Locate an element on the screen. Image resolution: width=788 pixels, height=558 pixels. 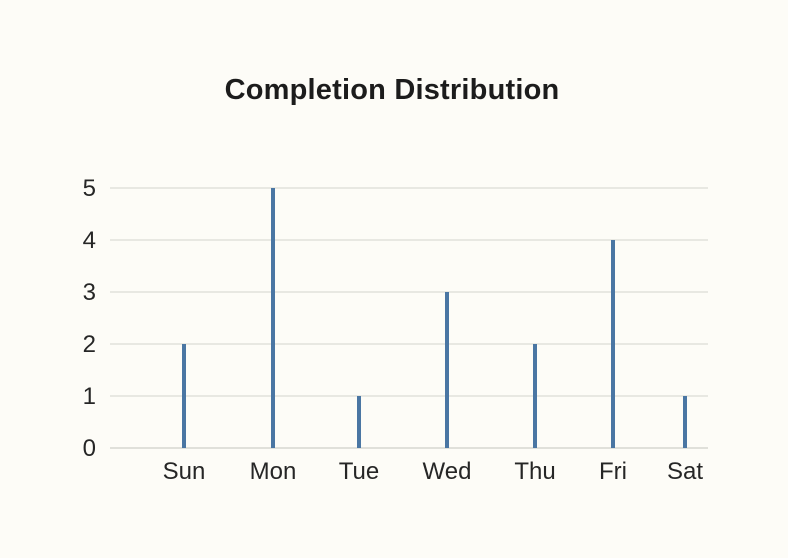
bar-thu is located at coordinates (535, 396).